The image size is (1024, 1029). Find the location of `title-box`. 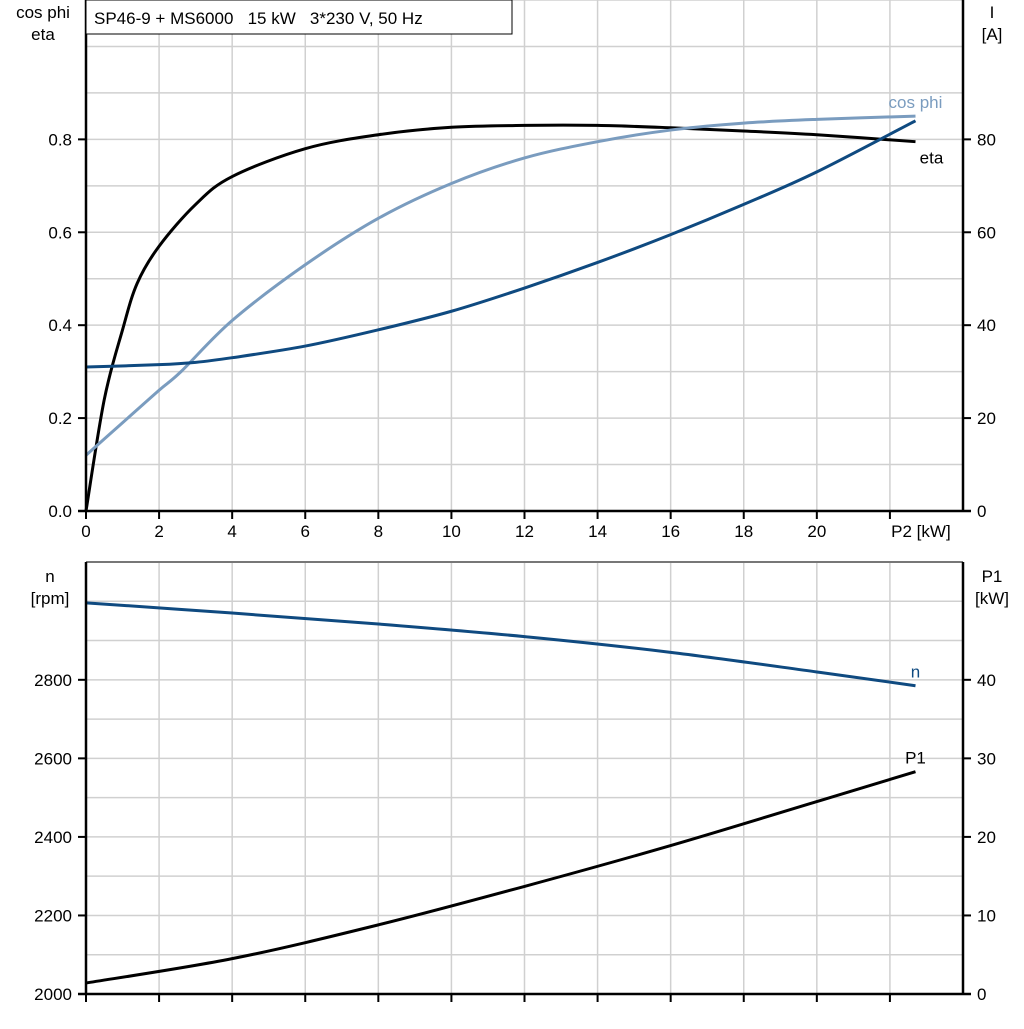

title-box is located at coordinates (299, 17).